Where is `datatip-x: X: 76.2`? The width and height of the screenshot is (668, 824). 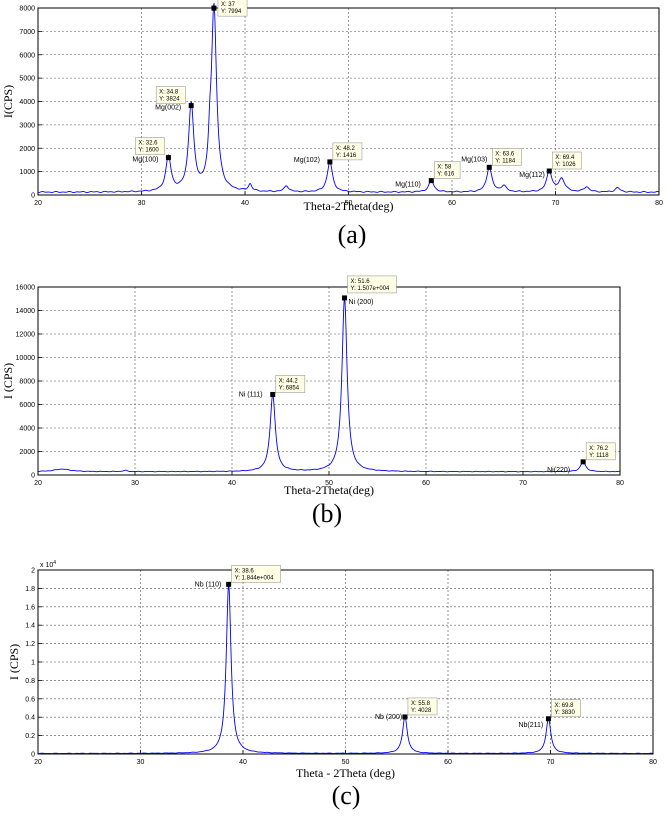
datatip-x: X: 76.2 is located at coordinates (599, 449).